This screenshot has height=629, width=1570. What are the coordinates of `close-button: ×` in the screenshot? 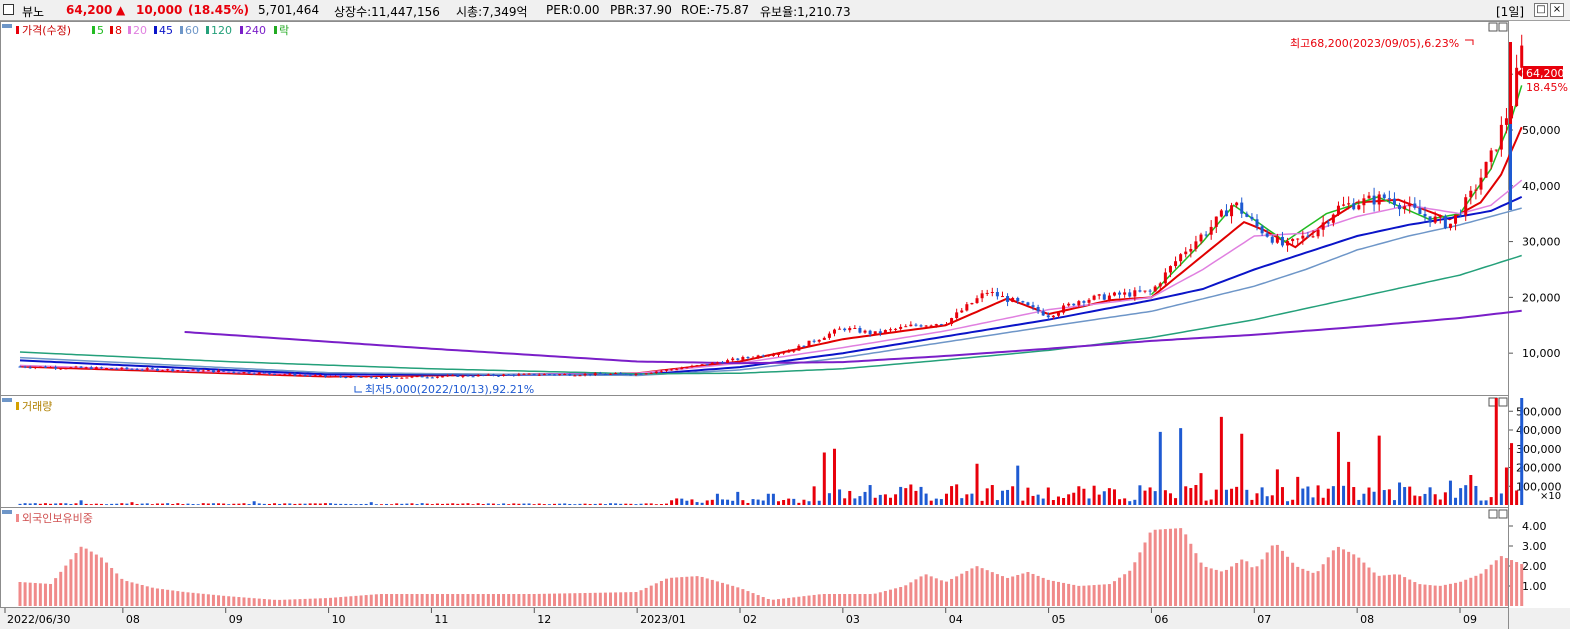 It's located at (1557, 10).